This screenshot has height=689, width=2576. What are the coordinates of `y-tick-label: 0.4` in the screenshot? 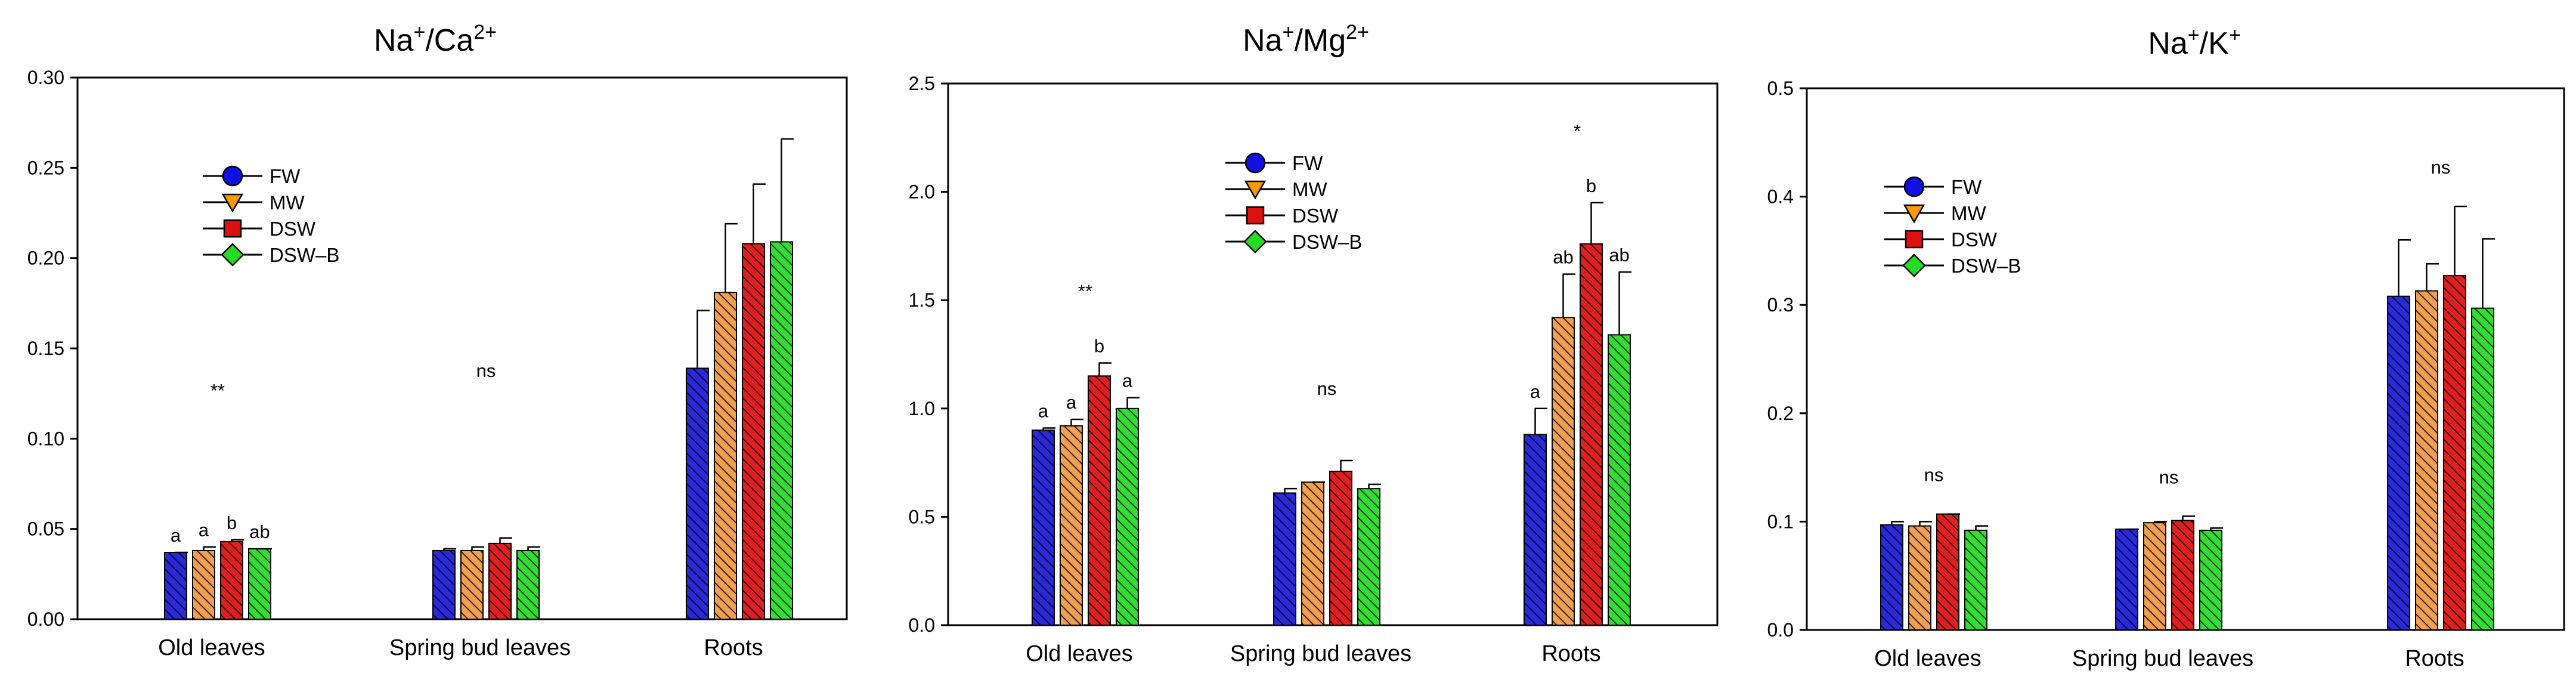 It's located at (1781, 197).